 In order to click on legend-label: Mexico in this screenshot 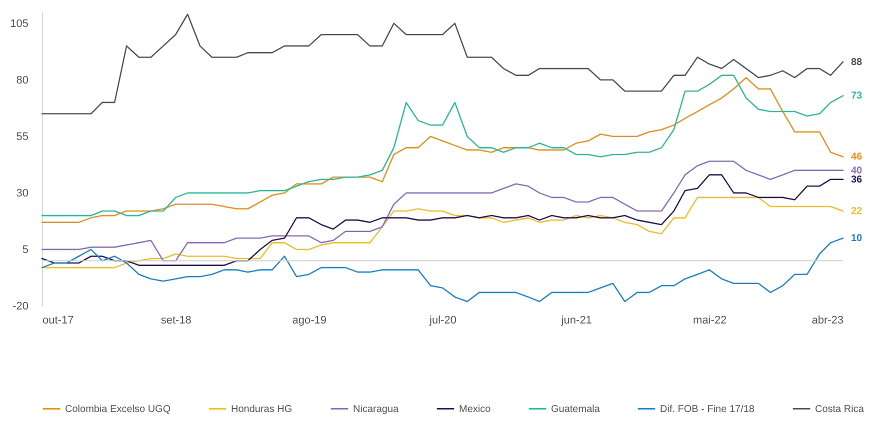, I will do `click(475, 409)`.